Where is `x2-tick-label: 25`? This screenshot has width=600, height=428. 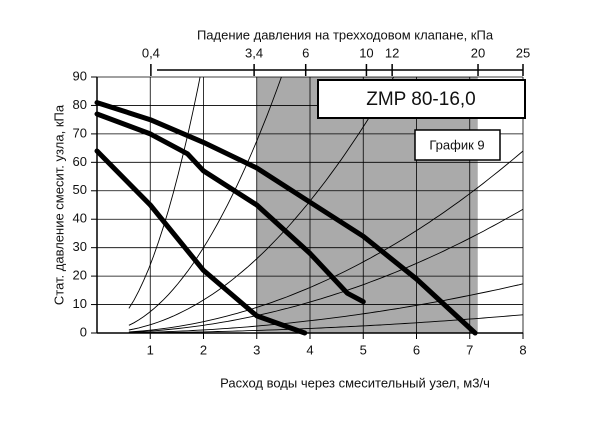
x2-tick-label: 25 is located at coordinates (523, 52).